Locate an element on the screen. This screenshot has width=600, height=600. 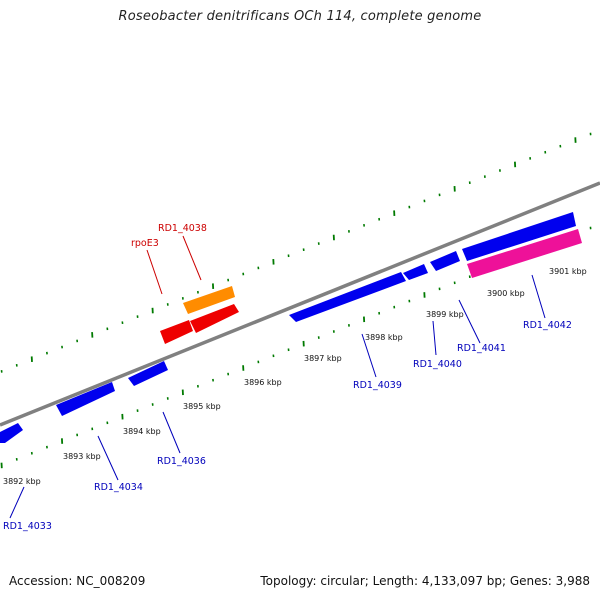
gene-label-rd1-4042: RD1_4042 is located at coordinates (547, 325).